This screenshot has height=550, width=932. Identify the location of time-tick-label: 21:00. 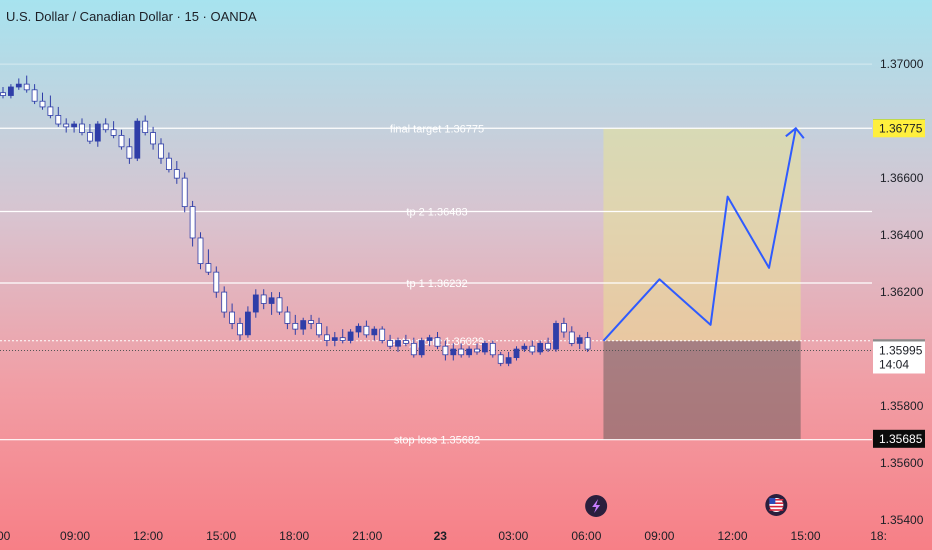
(367, 536).